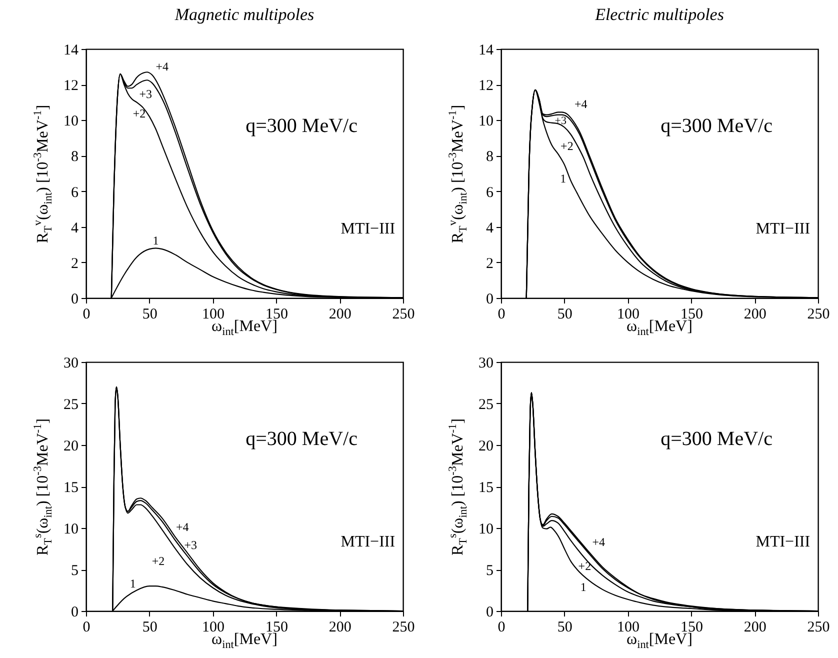  What do you see at coordinates (244, 14) in the screenshot?
I see `chart-title: Magnetic multipoles` at bounding box center [244, 14].